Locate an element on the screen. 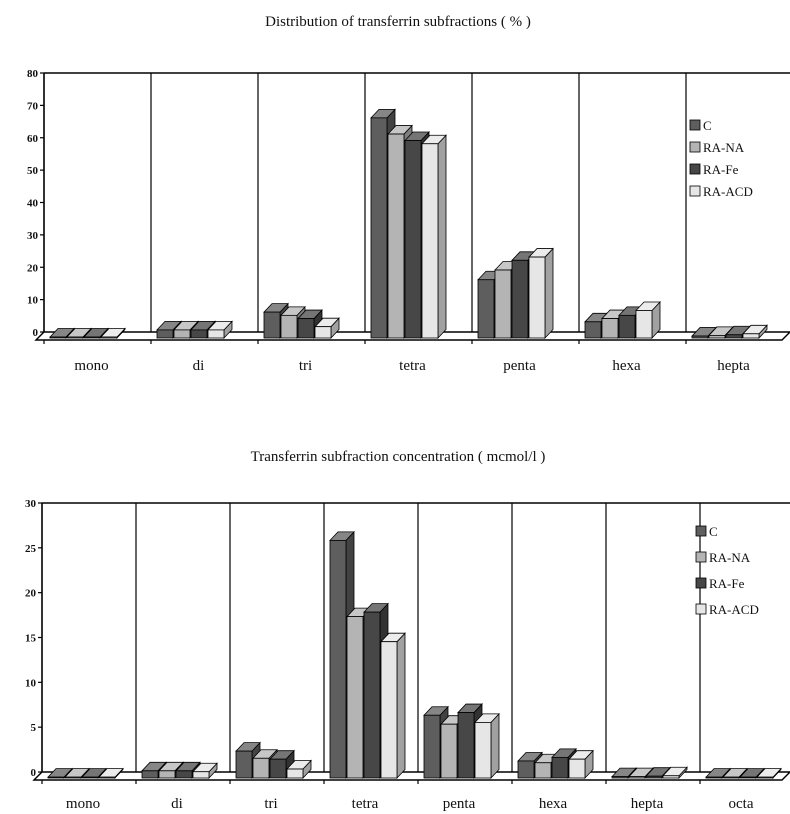 The height and width of the screenshot is (814, 790). y-tick-label: 60 is located at coordinates (33, 139).